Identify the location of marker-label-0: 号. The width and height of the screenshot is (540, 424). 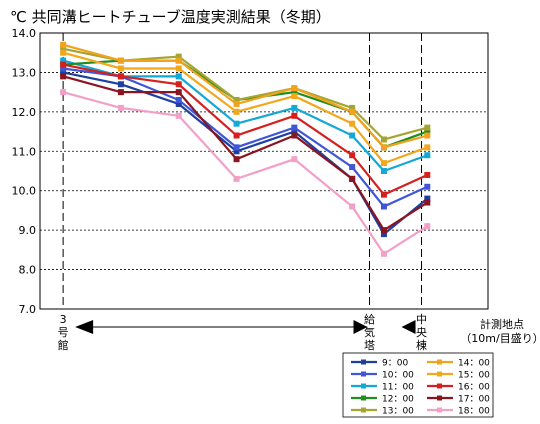
(63, 332).